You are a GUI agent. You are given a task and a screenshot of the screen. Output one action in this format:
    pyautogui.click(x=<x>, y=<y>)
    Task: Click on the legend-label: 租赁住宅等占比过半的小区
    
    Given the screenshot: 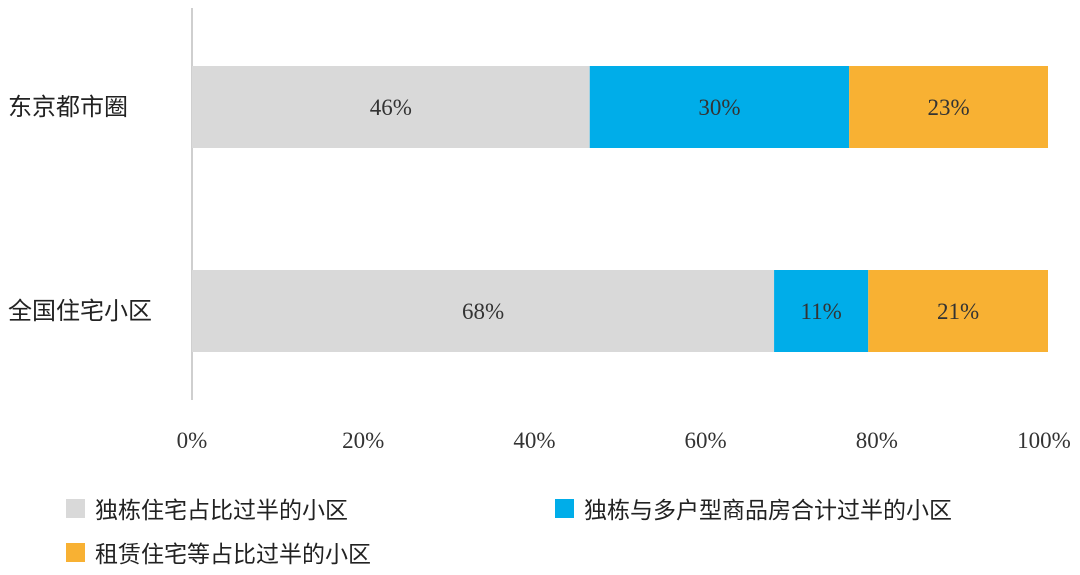 What is the action you would take?
    pyautogui.click(x=233, y=555)
    